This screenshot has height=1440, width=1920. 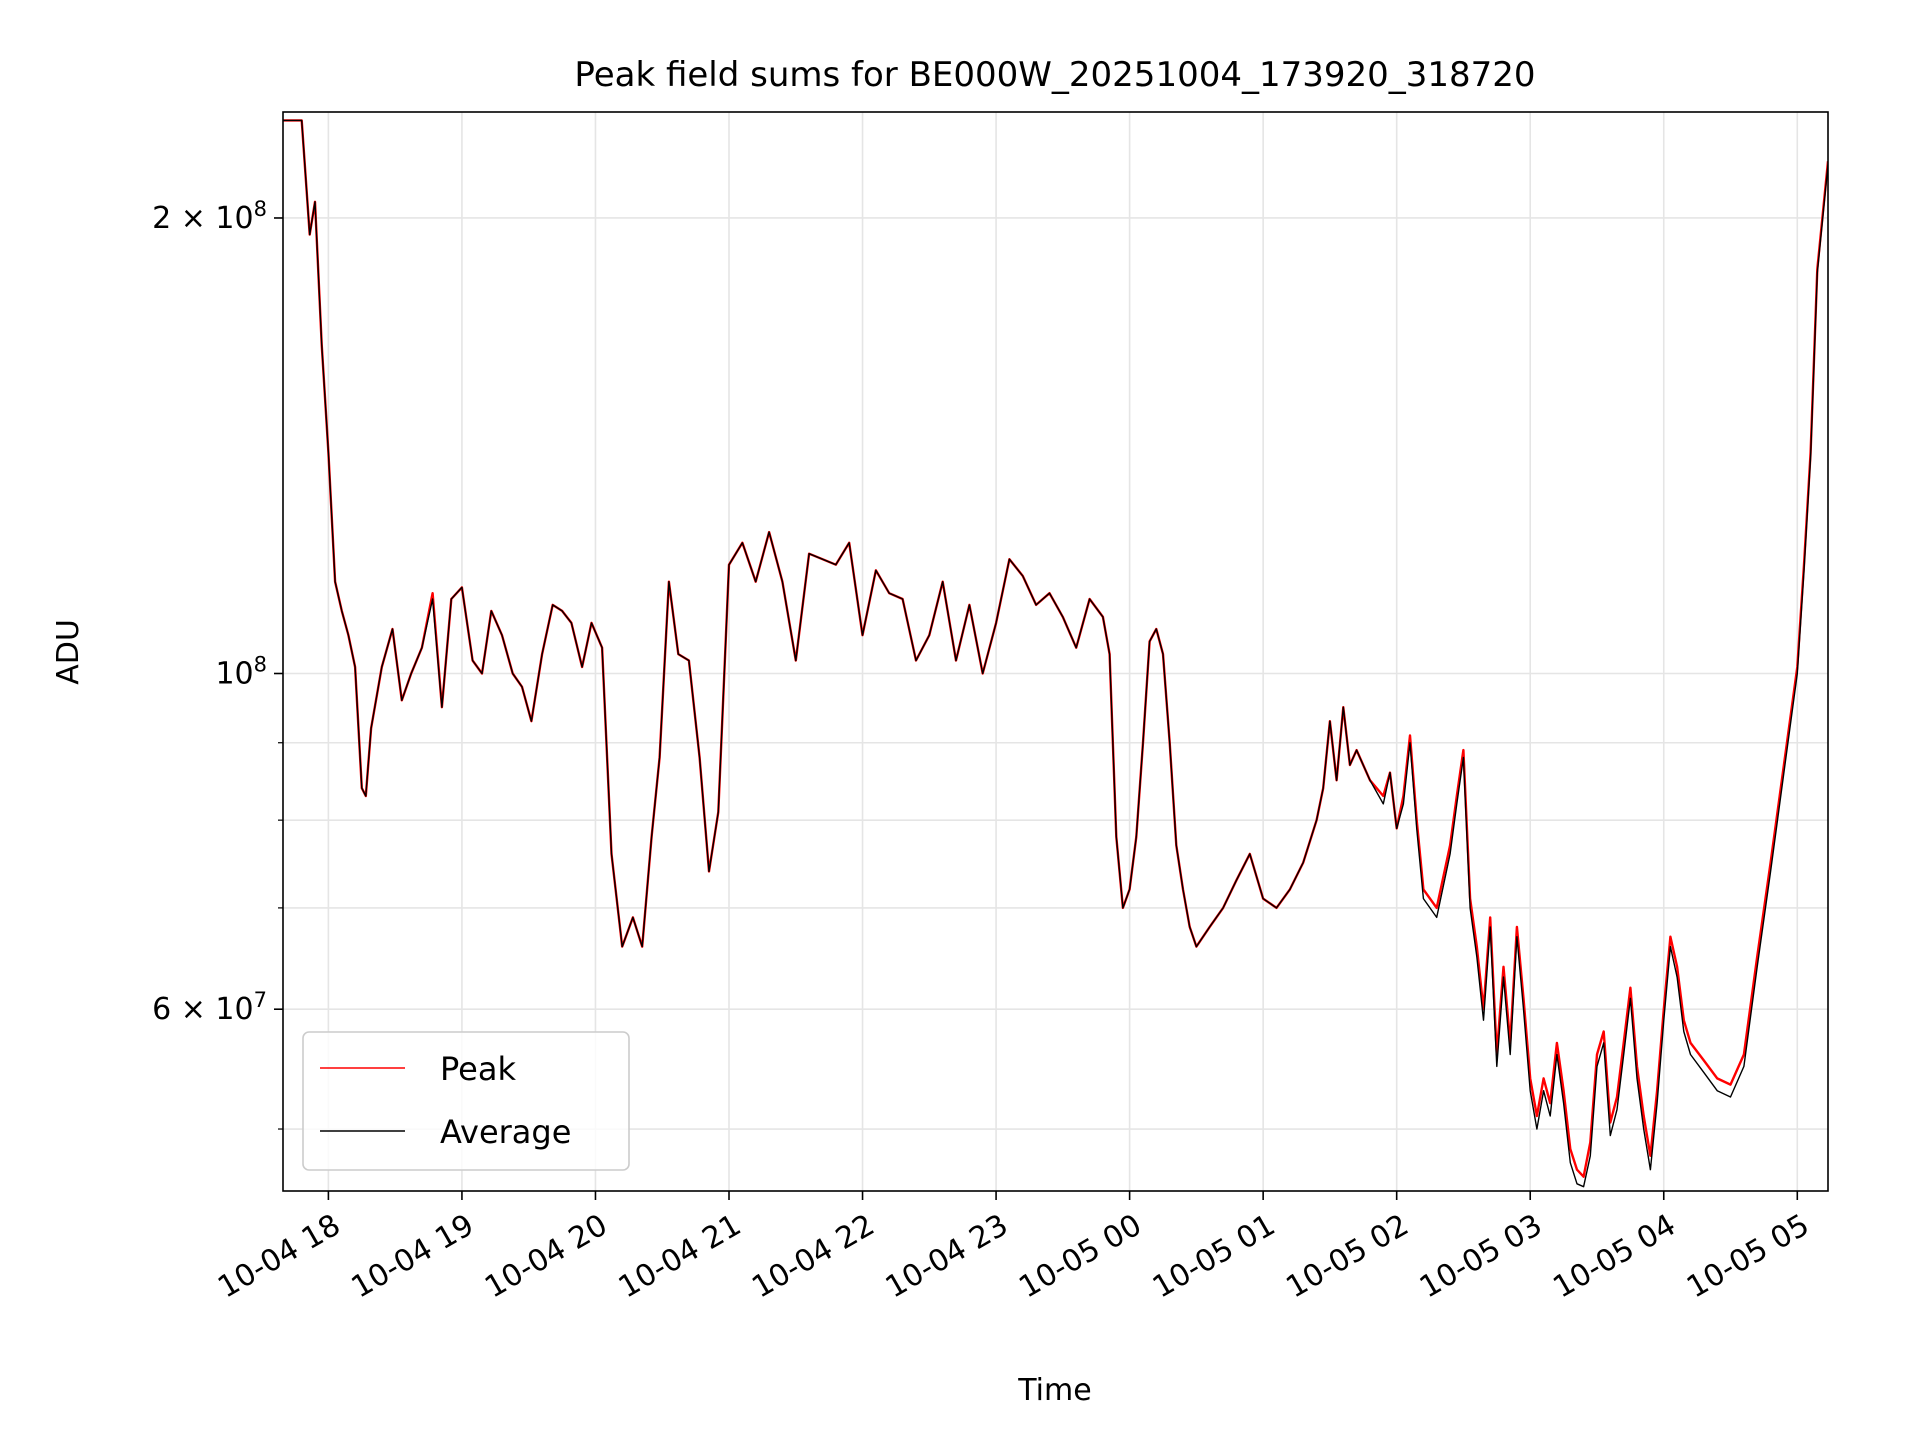 I want to click on y-tick-label: 2 × 108, so click(x=209, y=216).